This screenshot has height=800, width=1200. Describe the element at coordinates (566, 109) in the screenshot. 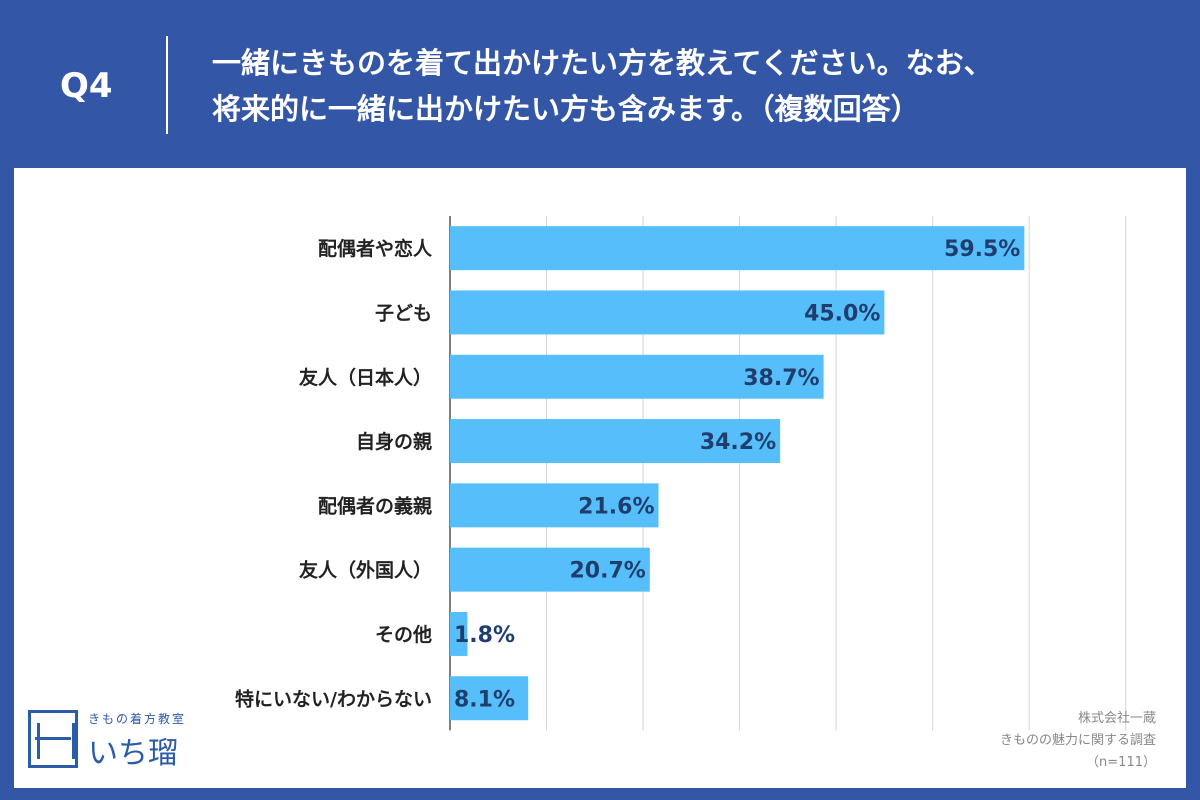

I see `question-line-2: 将来的に一緒に出かけたい方も含みます。（複数回答）` at that location.